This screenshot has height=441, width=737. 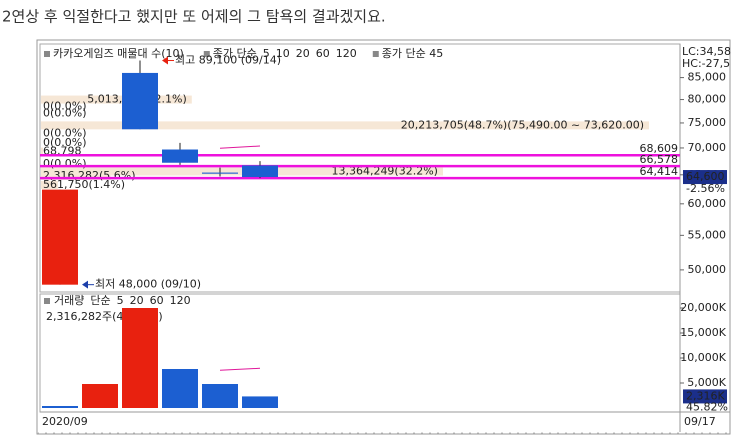 I want to click on legend-text: 10, so click(x=283, y=53).